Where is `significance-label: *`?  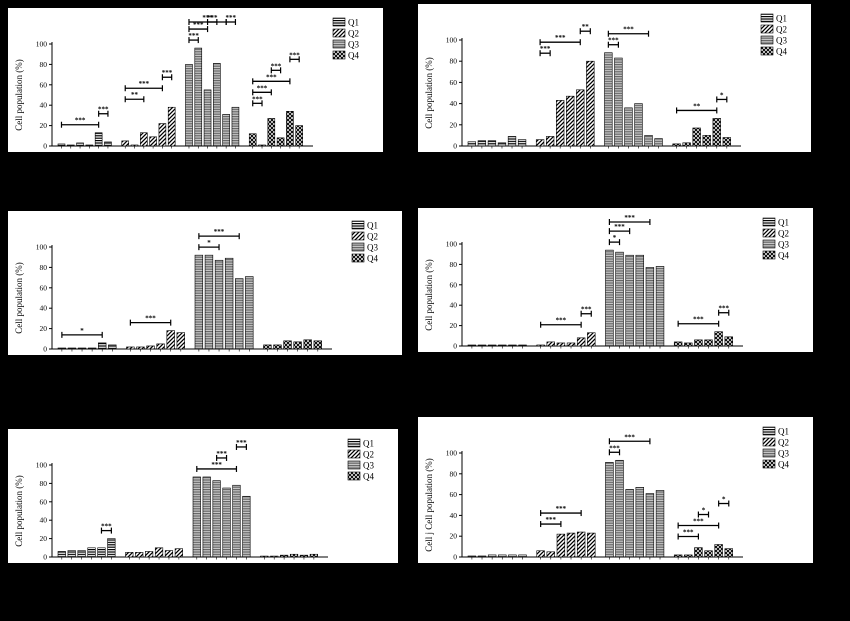
significance-label: * is located at coordinates (615, 238).